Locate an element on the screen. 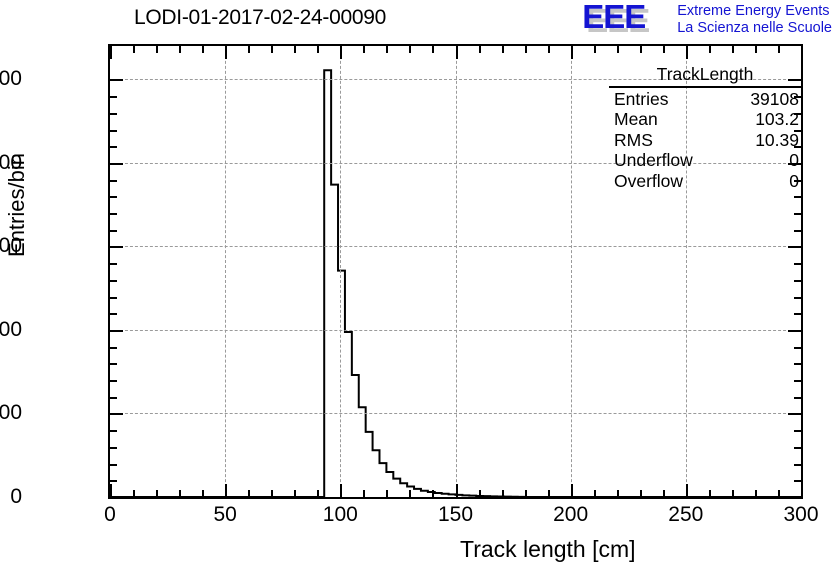 The width and height of the screenshot is (836, 572). stats-row: Entries 39108 is located at coordinates (705, 99).